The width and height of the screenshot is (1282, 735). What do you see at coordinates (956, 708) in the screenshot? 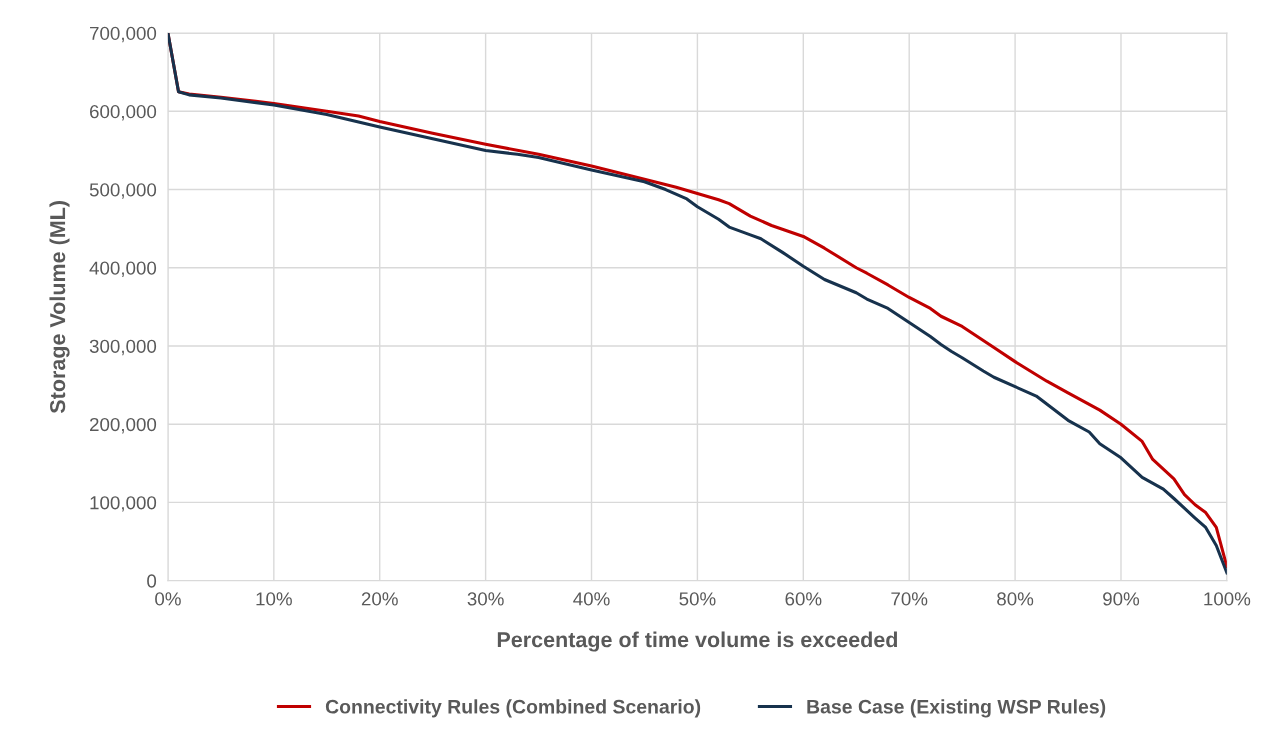
I see `legend-label: Base Case (Existing WSP Rules)` at bounding box center [956, 708].